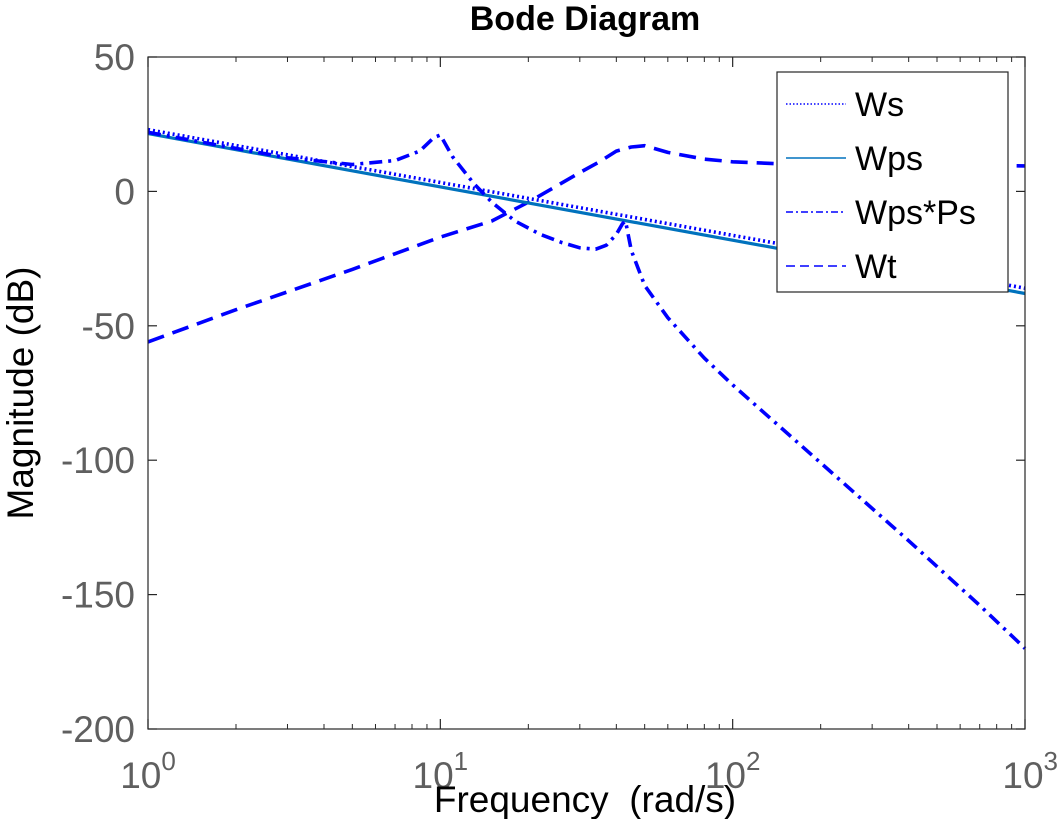 The width and height of the screenshot is (1060, 824). What do you see at coordinates (585, 19) in the screenshot?
I see `chart-title: Bode Diagram` at bounding box center [585, 19].